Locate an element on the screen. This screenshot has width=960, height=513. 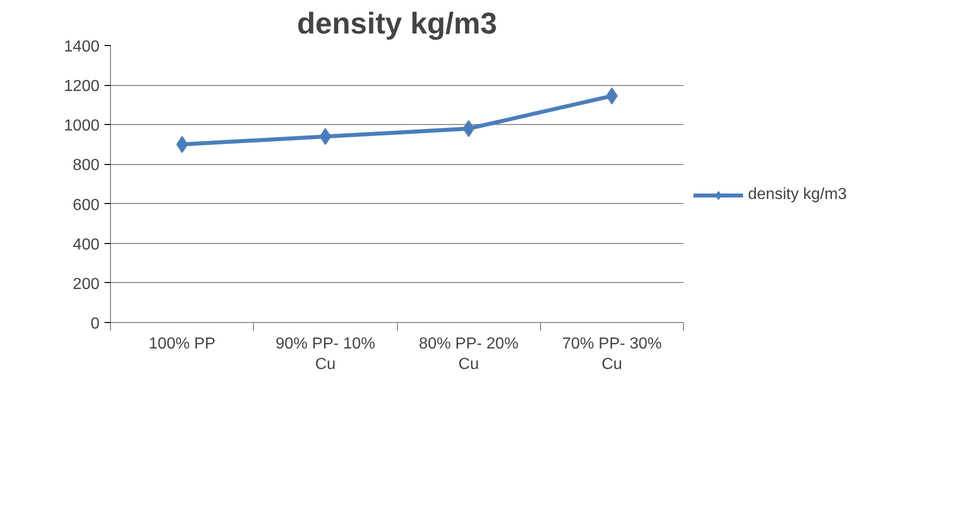
y-tick-label: 800 is located at coordinates (86, 165).